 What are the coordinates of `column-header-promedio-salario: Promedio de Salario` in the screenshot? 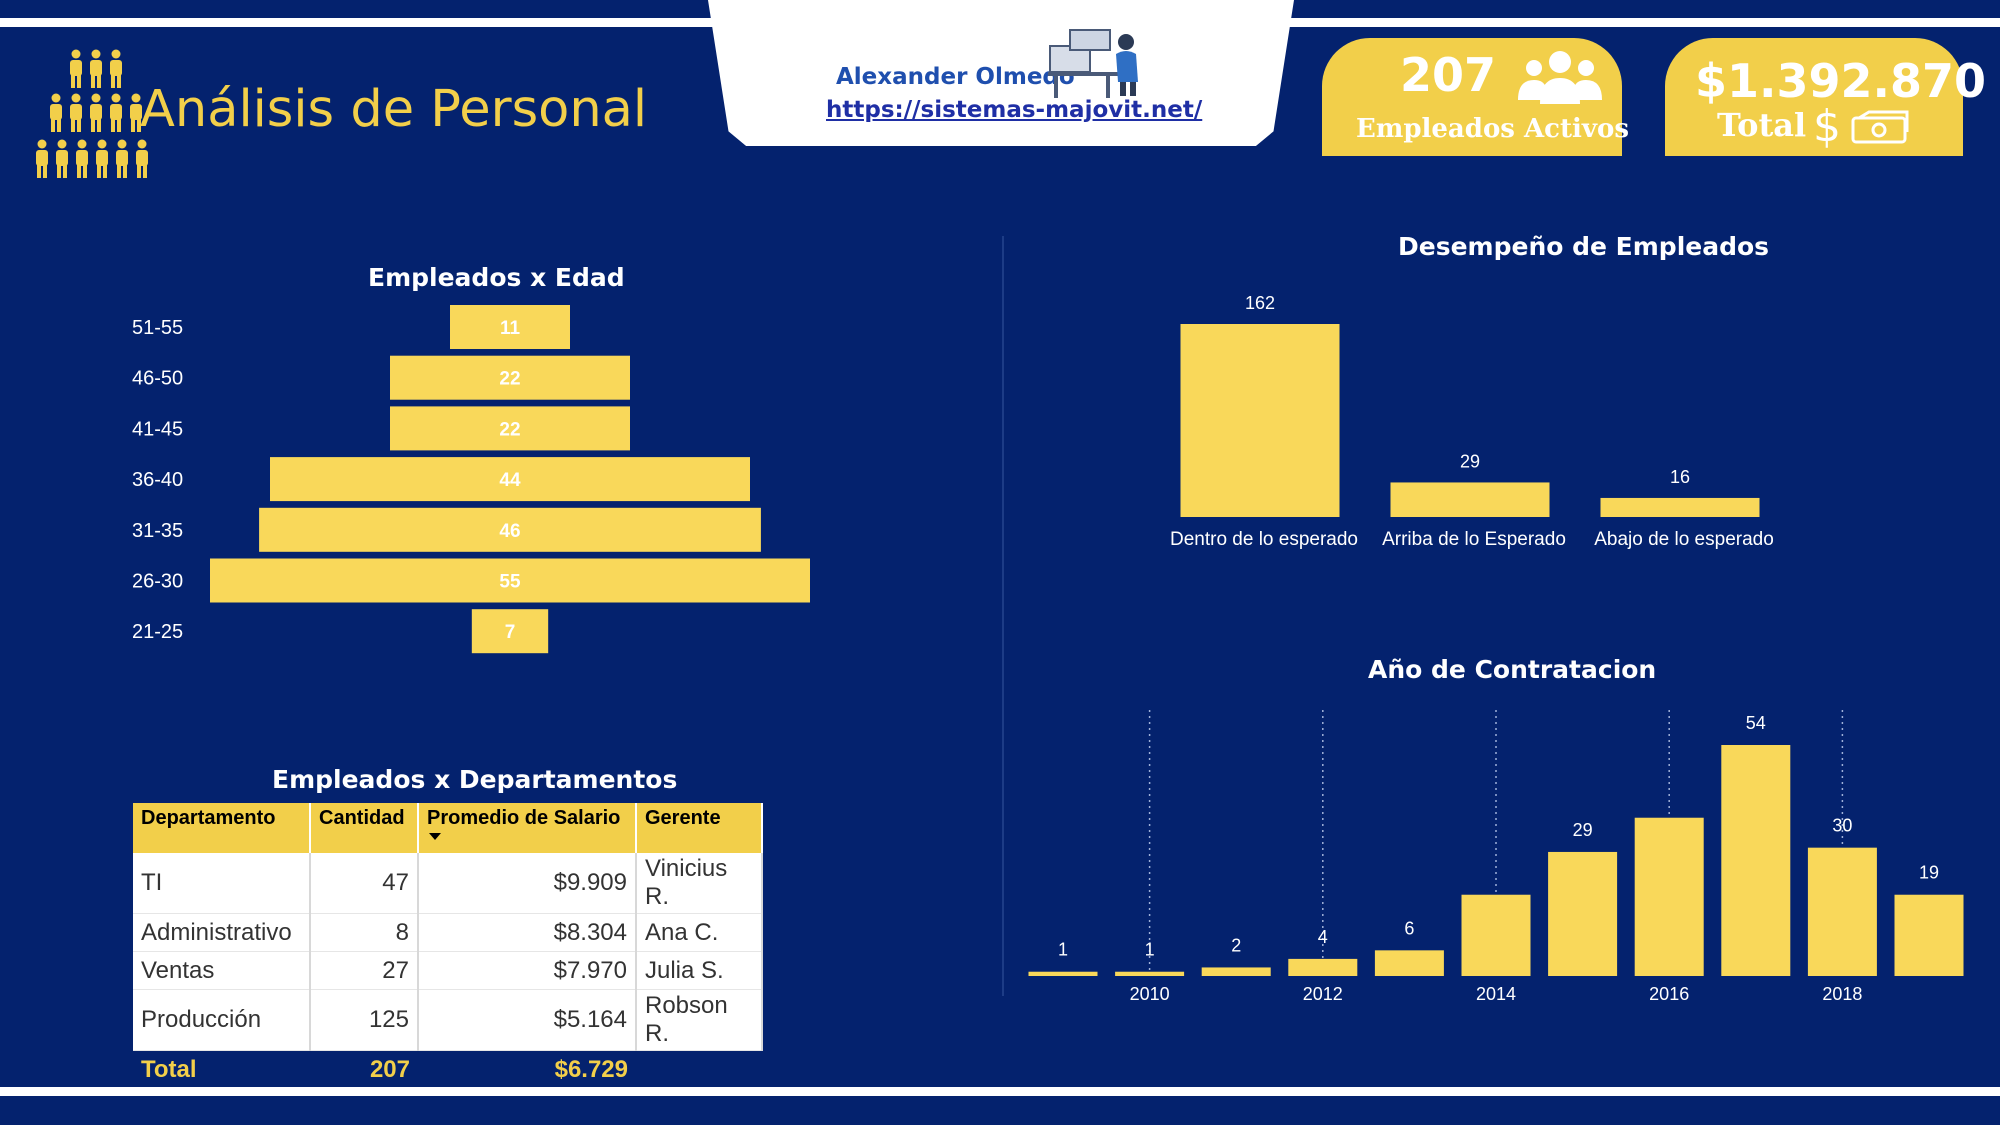 It's located at (527, 828).